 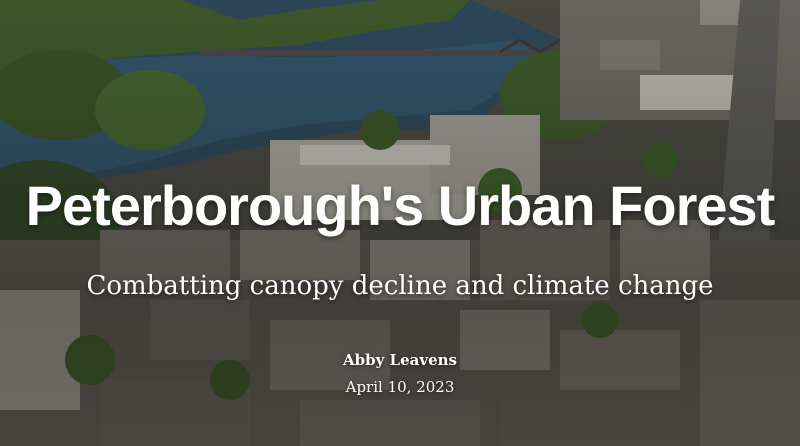 What do you see at coordinates (400, 387) in the screenshot?
I see `publish-date: April 10, 2023` at bounding box center [400, 387].